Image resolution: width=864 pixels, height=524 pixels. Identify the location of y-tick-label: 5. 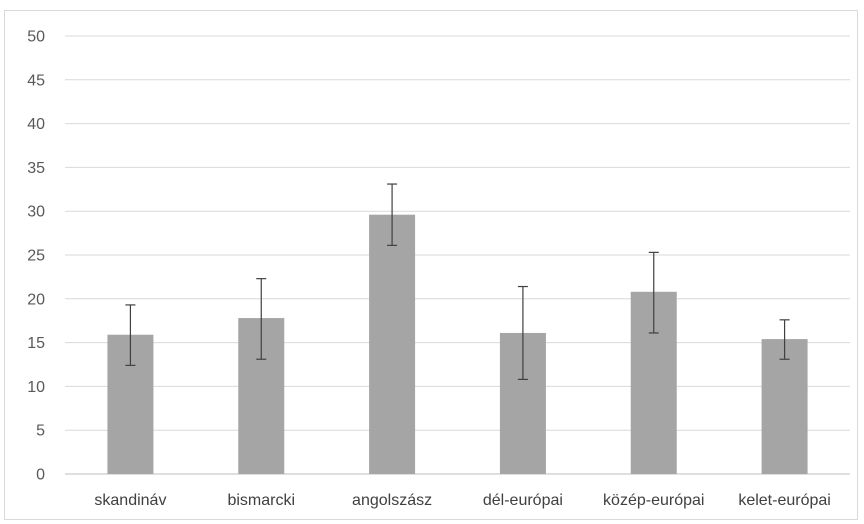
(40, 431).